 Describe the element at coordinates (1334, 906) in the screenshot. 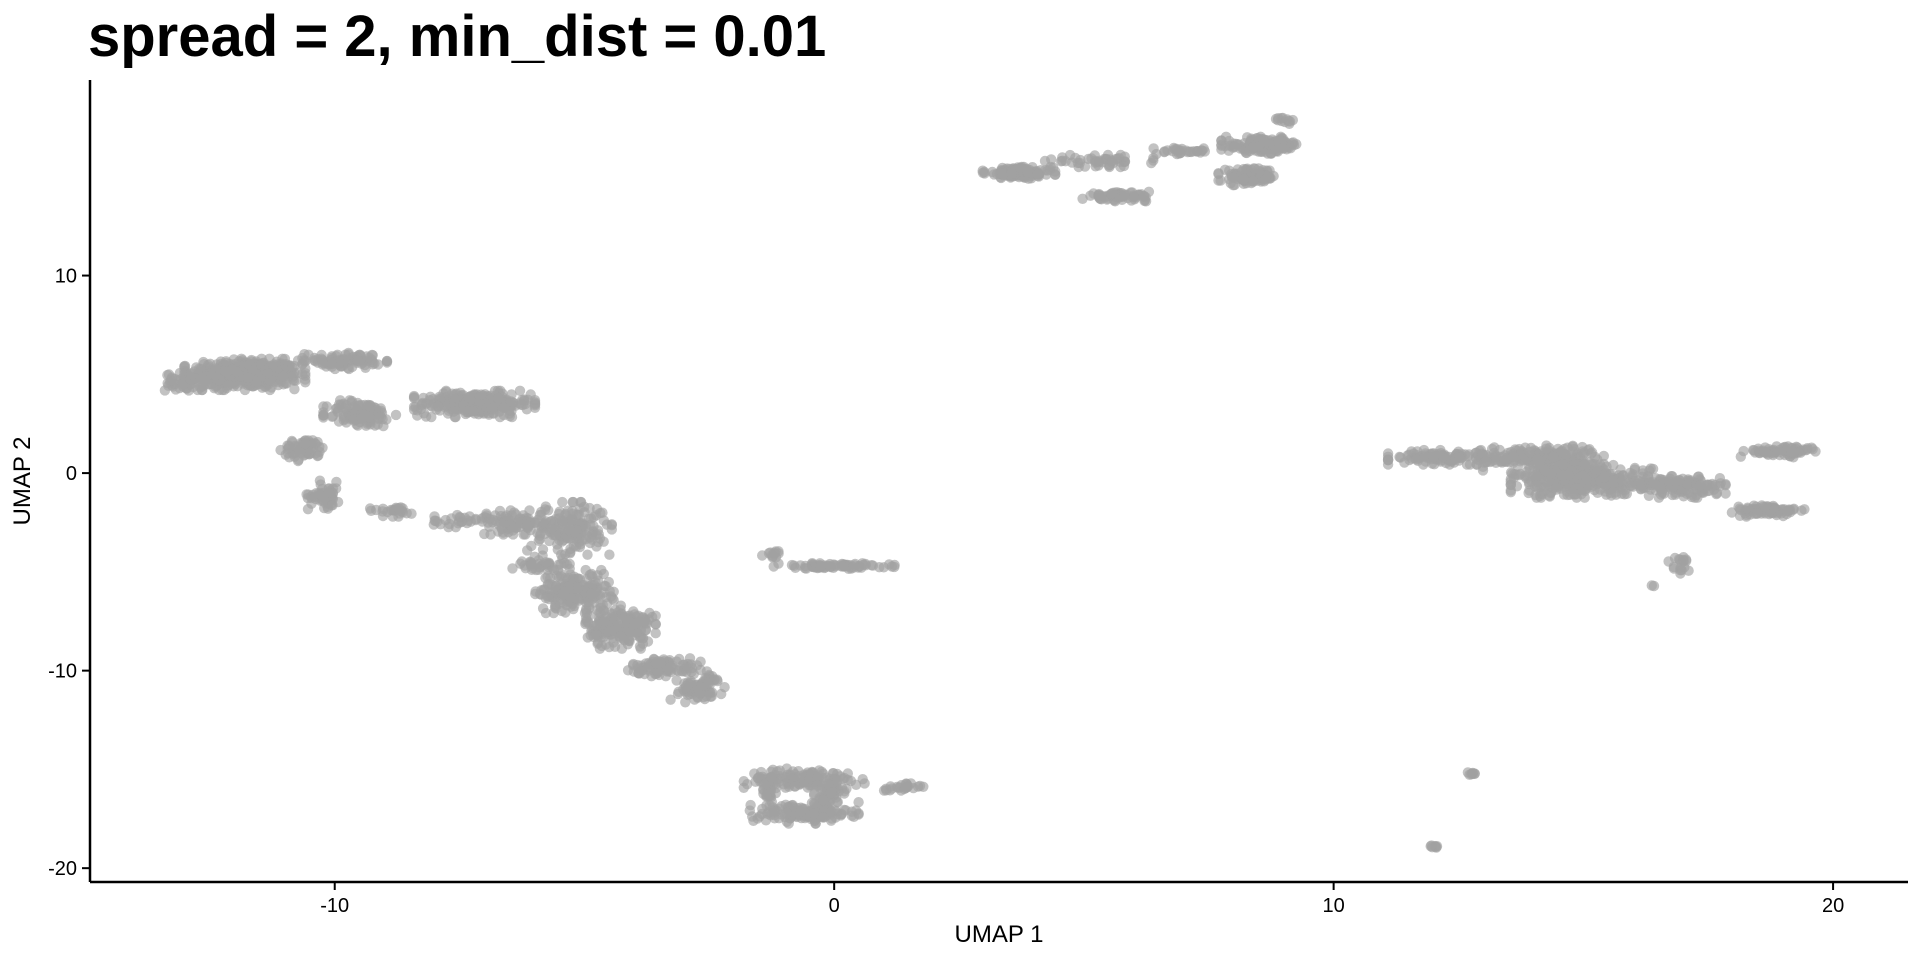

I see `x-tick-label: 10` at that location.